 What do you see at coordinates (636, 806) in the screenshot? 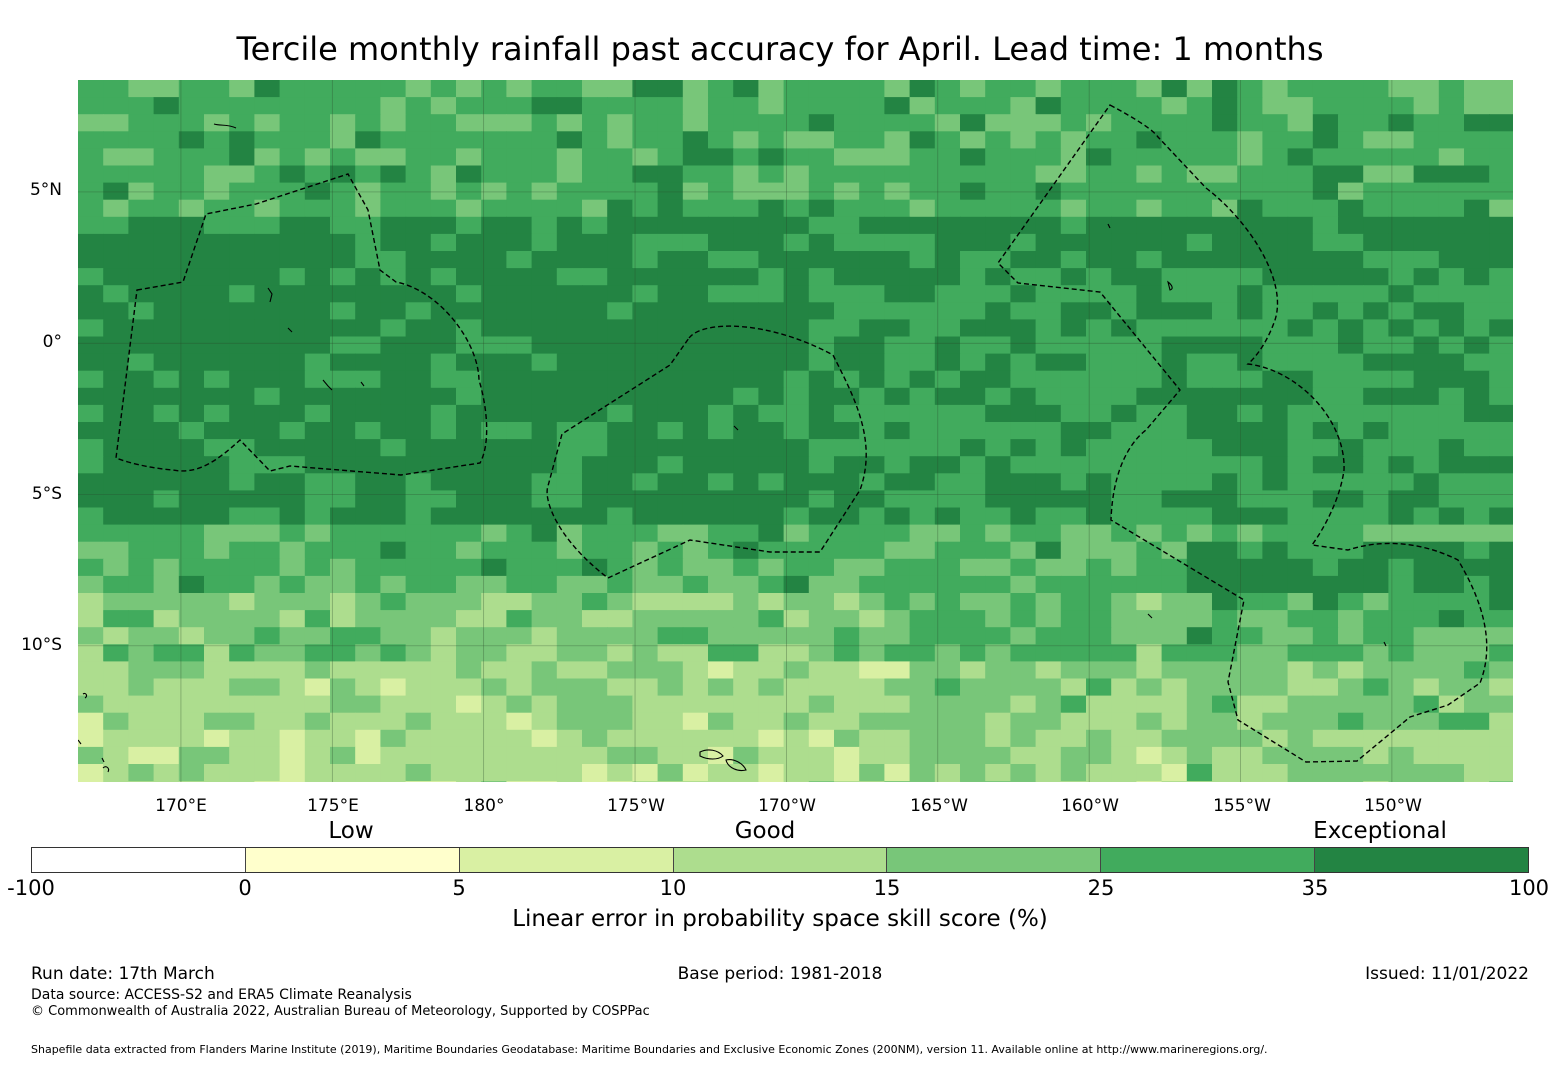
I see `lon-label: 175°W` at bounding box center [636, 806].